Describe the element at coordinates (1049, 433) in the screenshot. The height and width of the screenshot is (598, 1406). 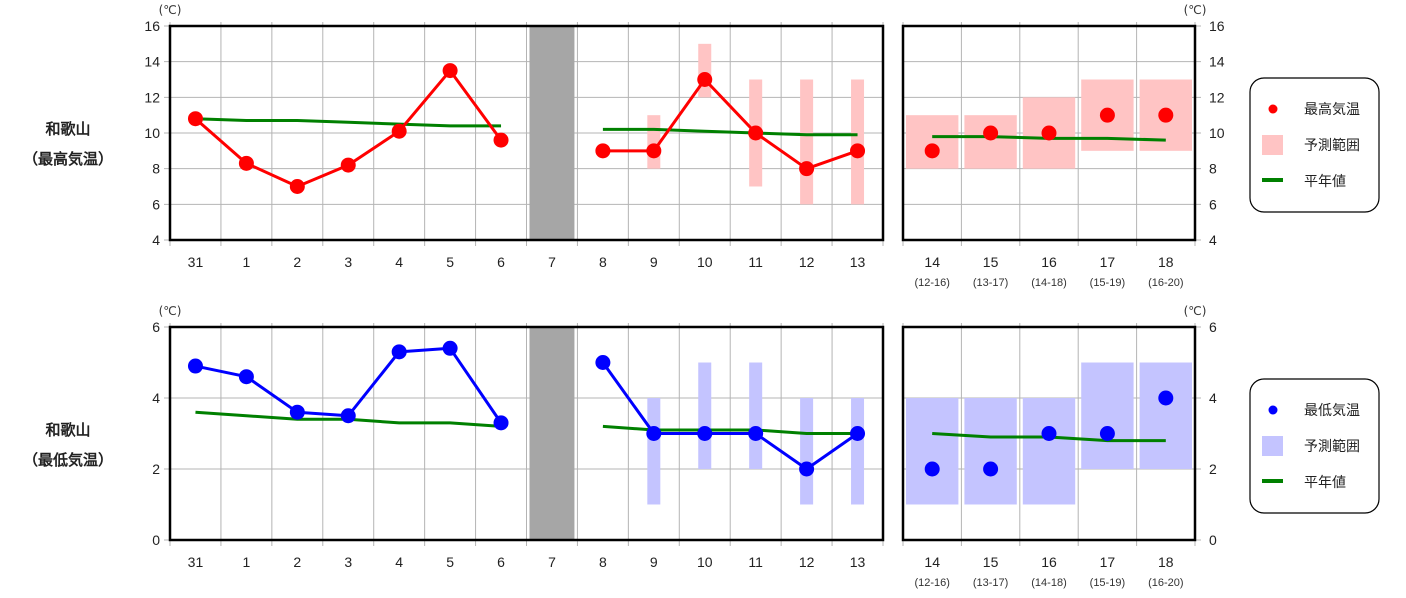
I see `plot-frame-weekly` at that location.